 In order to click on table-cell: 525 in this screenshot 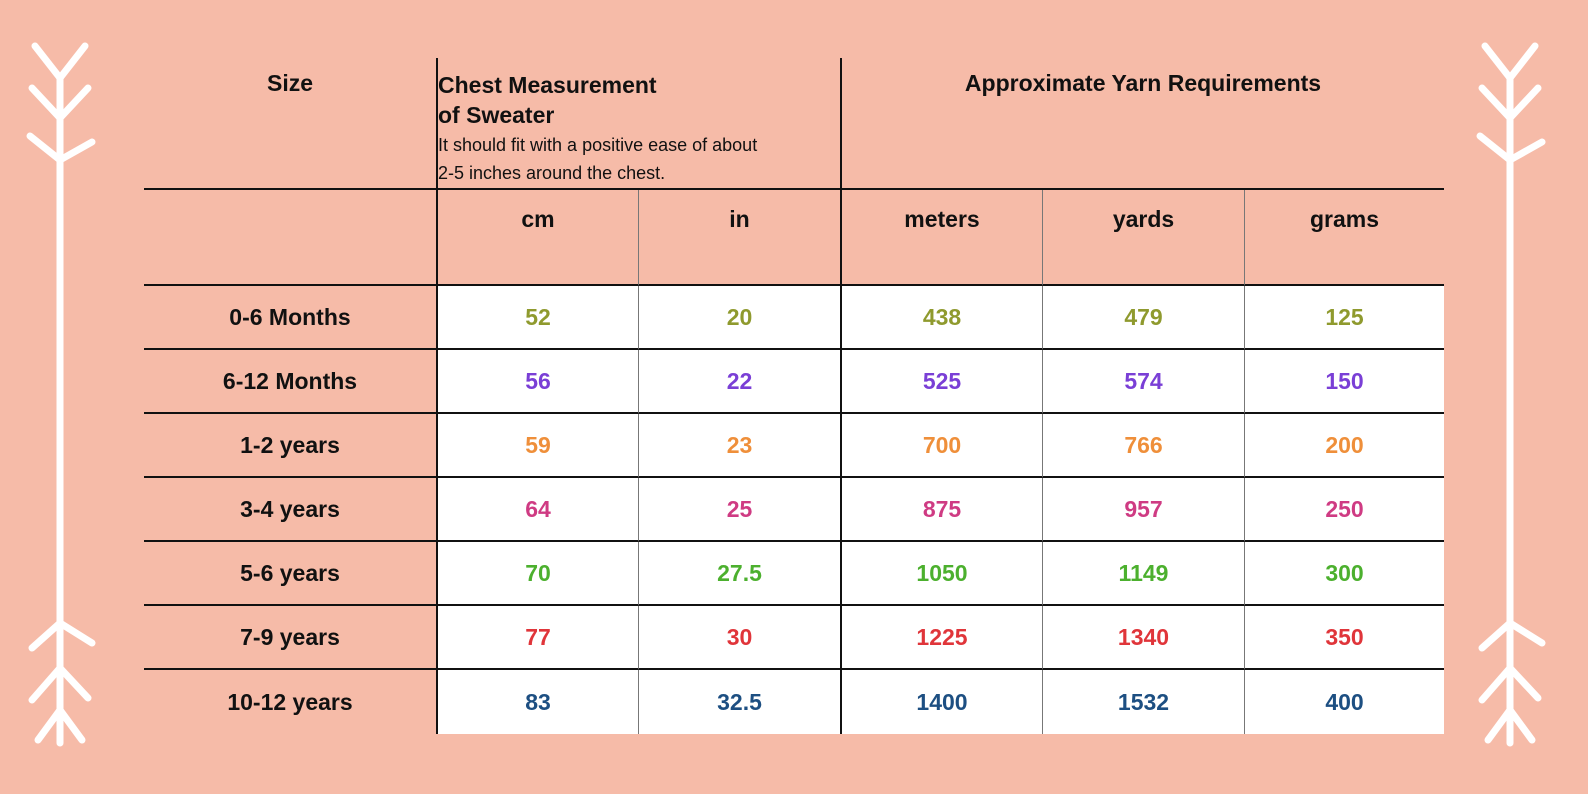, I will do `click(941, 382)`.